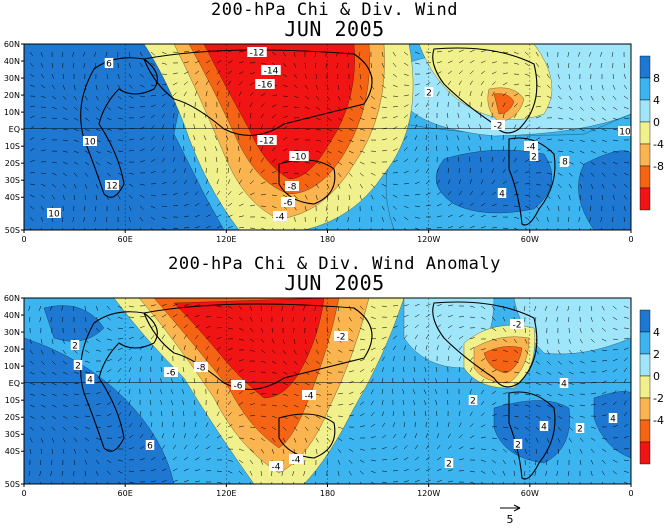 This screenshot has height=529, width=669. I want to click on reference-arrowhead, so click(517, 508).